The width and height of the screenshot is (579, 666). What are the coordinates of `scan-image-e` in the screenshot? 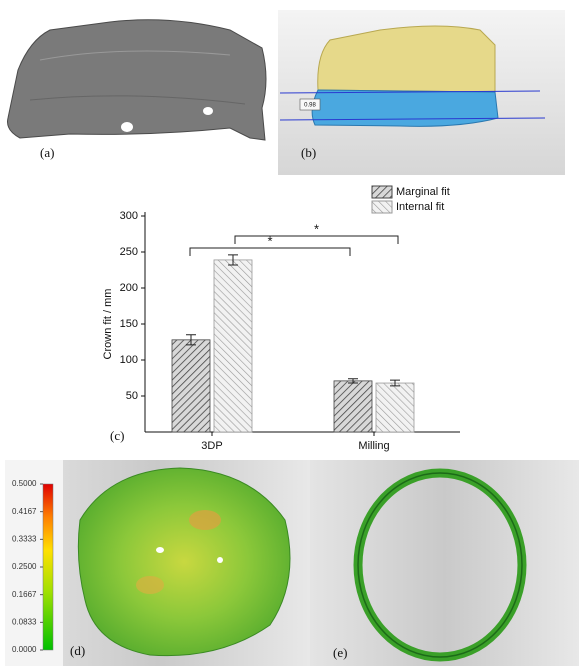 It's located at (444, 563).